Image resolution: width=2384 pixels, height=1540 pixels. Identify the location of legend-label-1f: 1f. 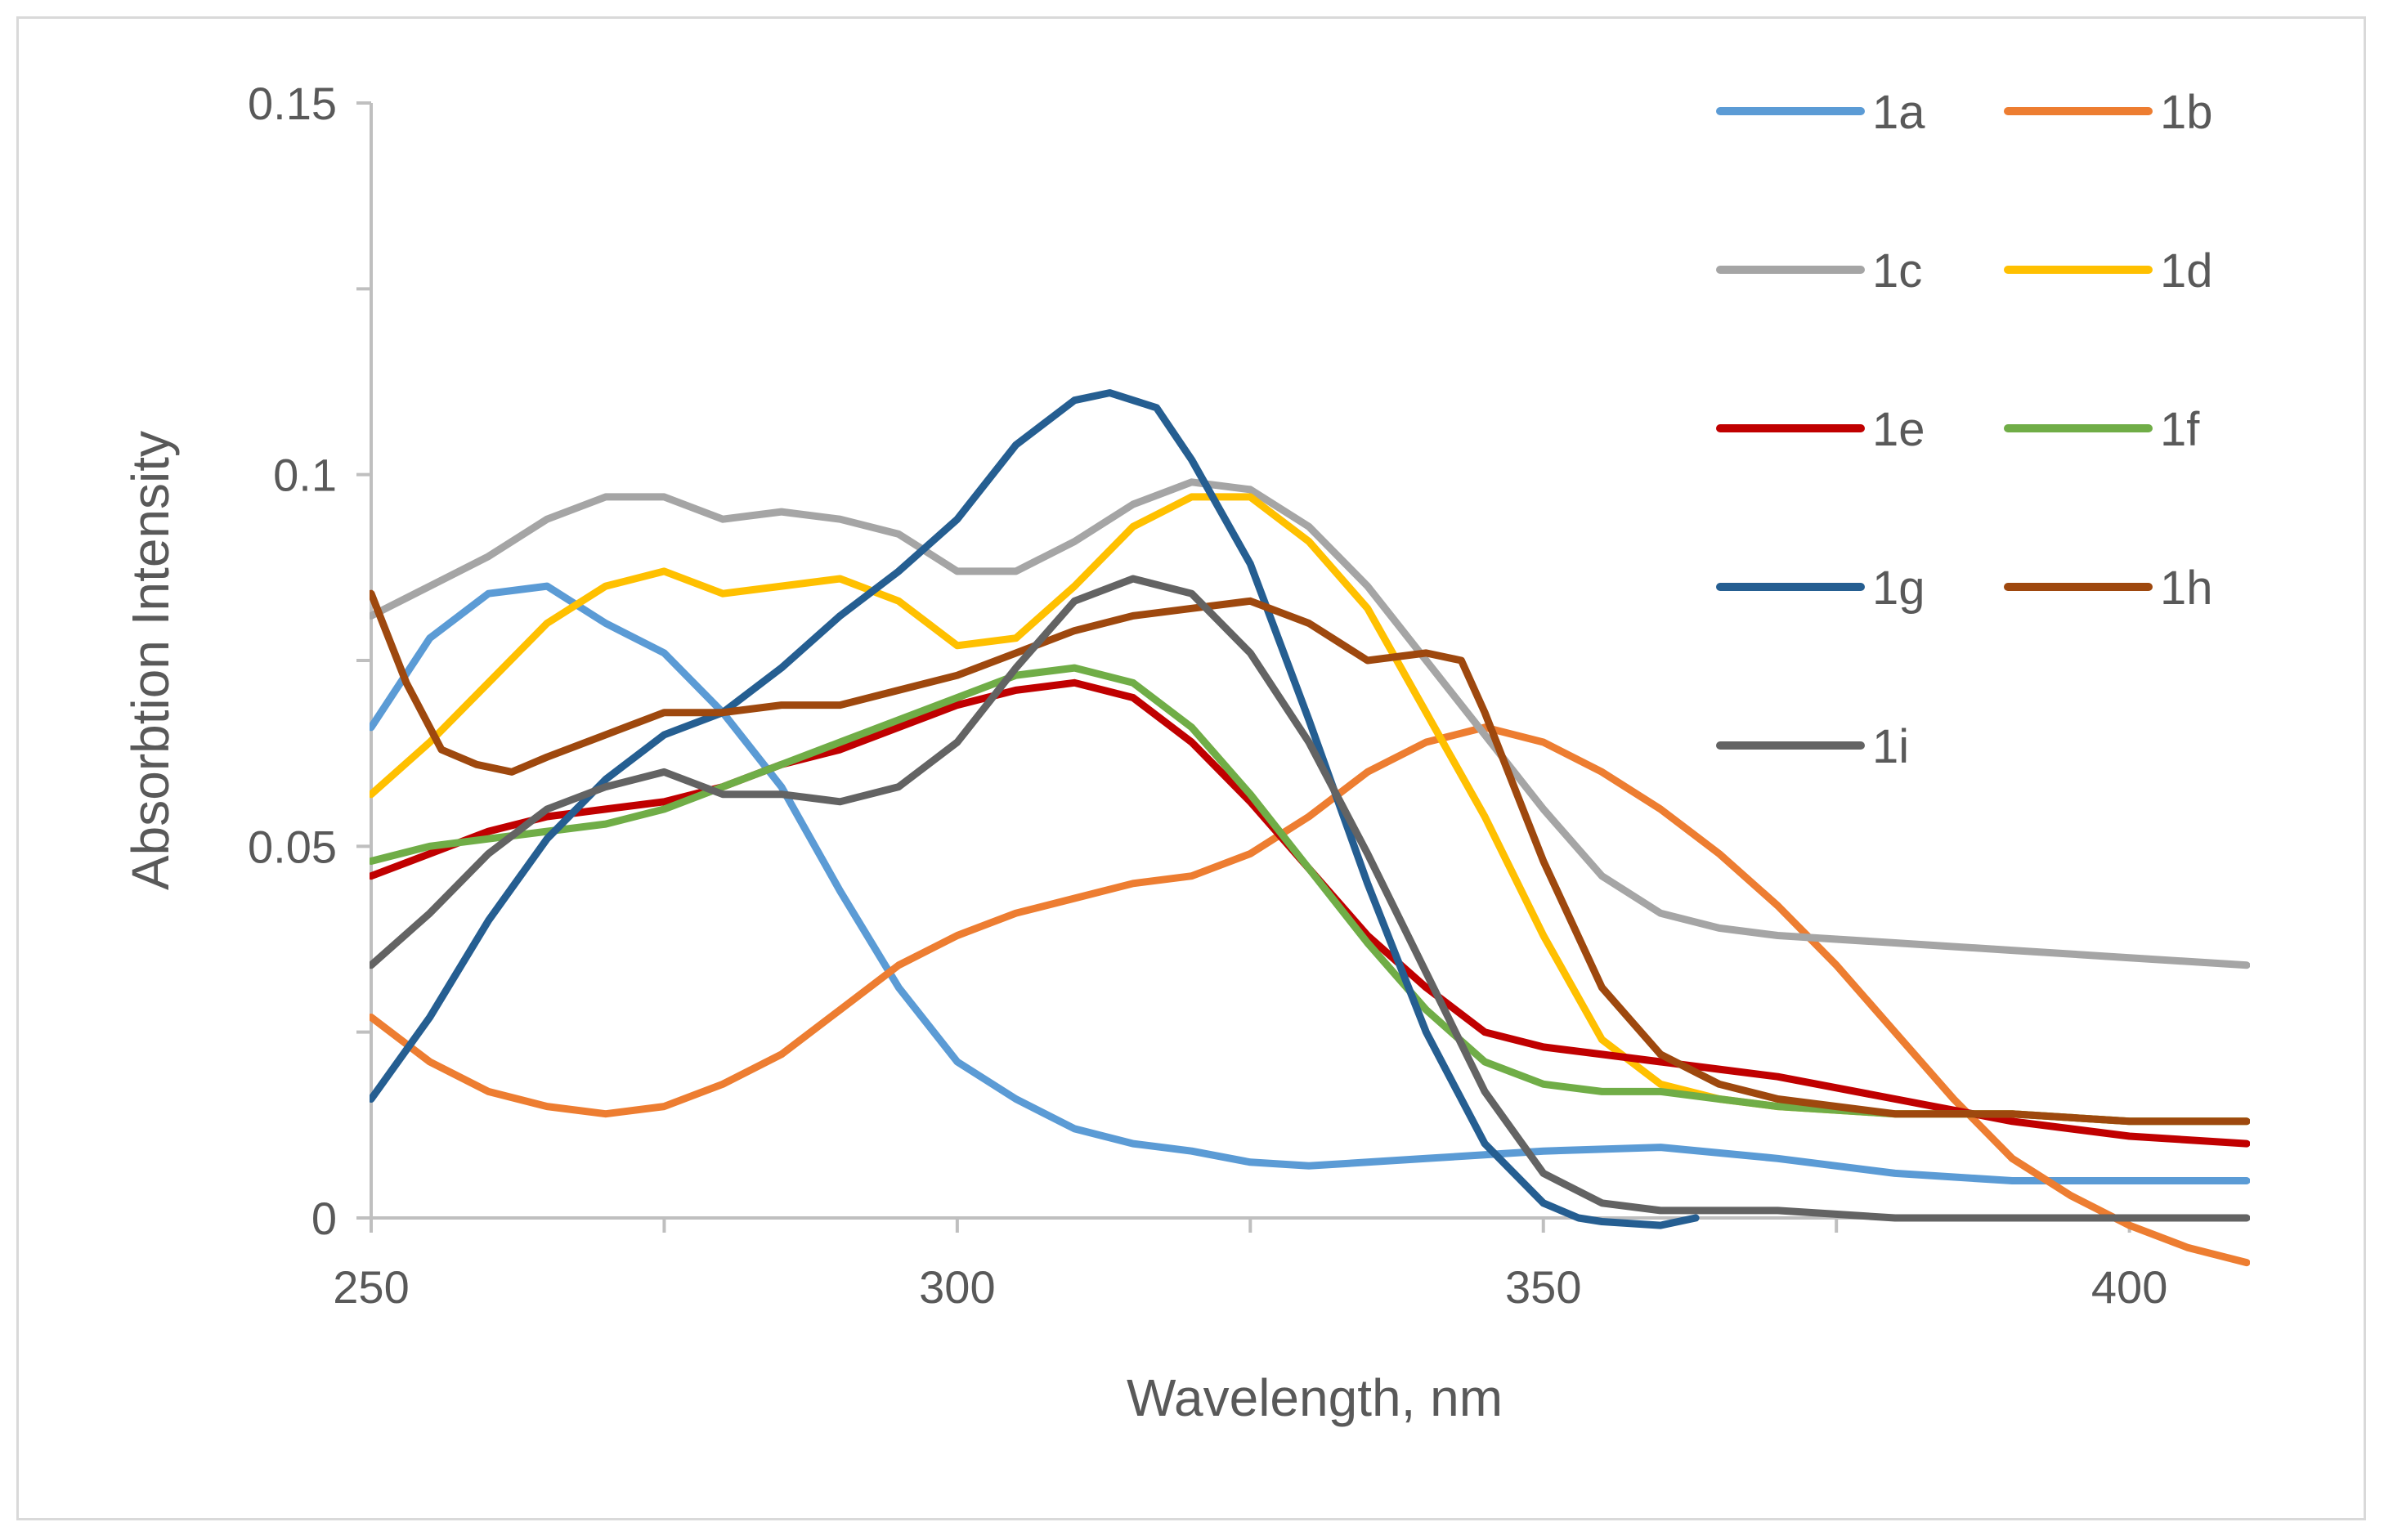
(2180, 430).